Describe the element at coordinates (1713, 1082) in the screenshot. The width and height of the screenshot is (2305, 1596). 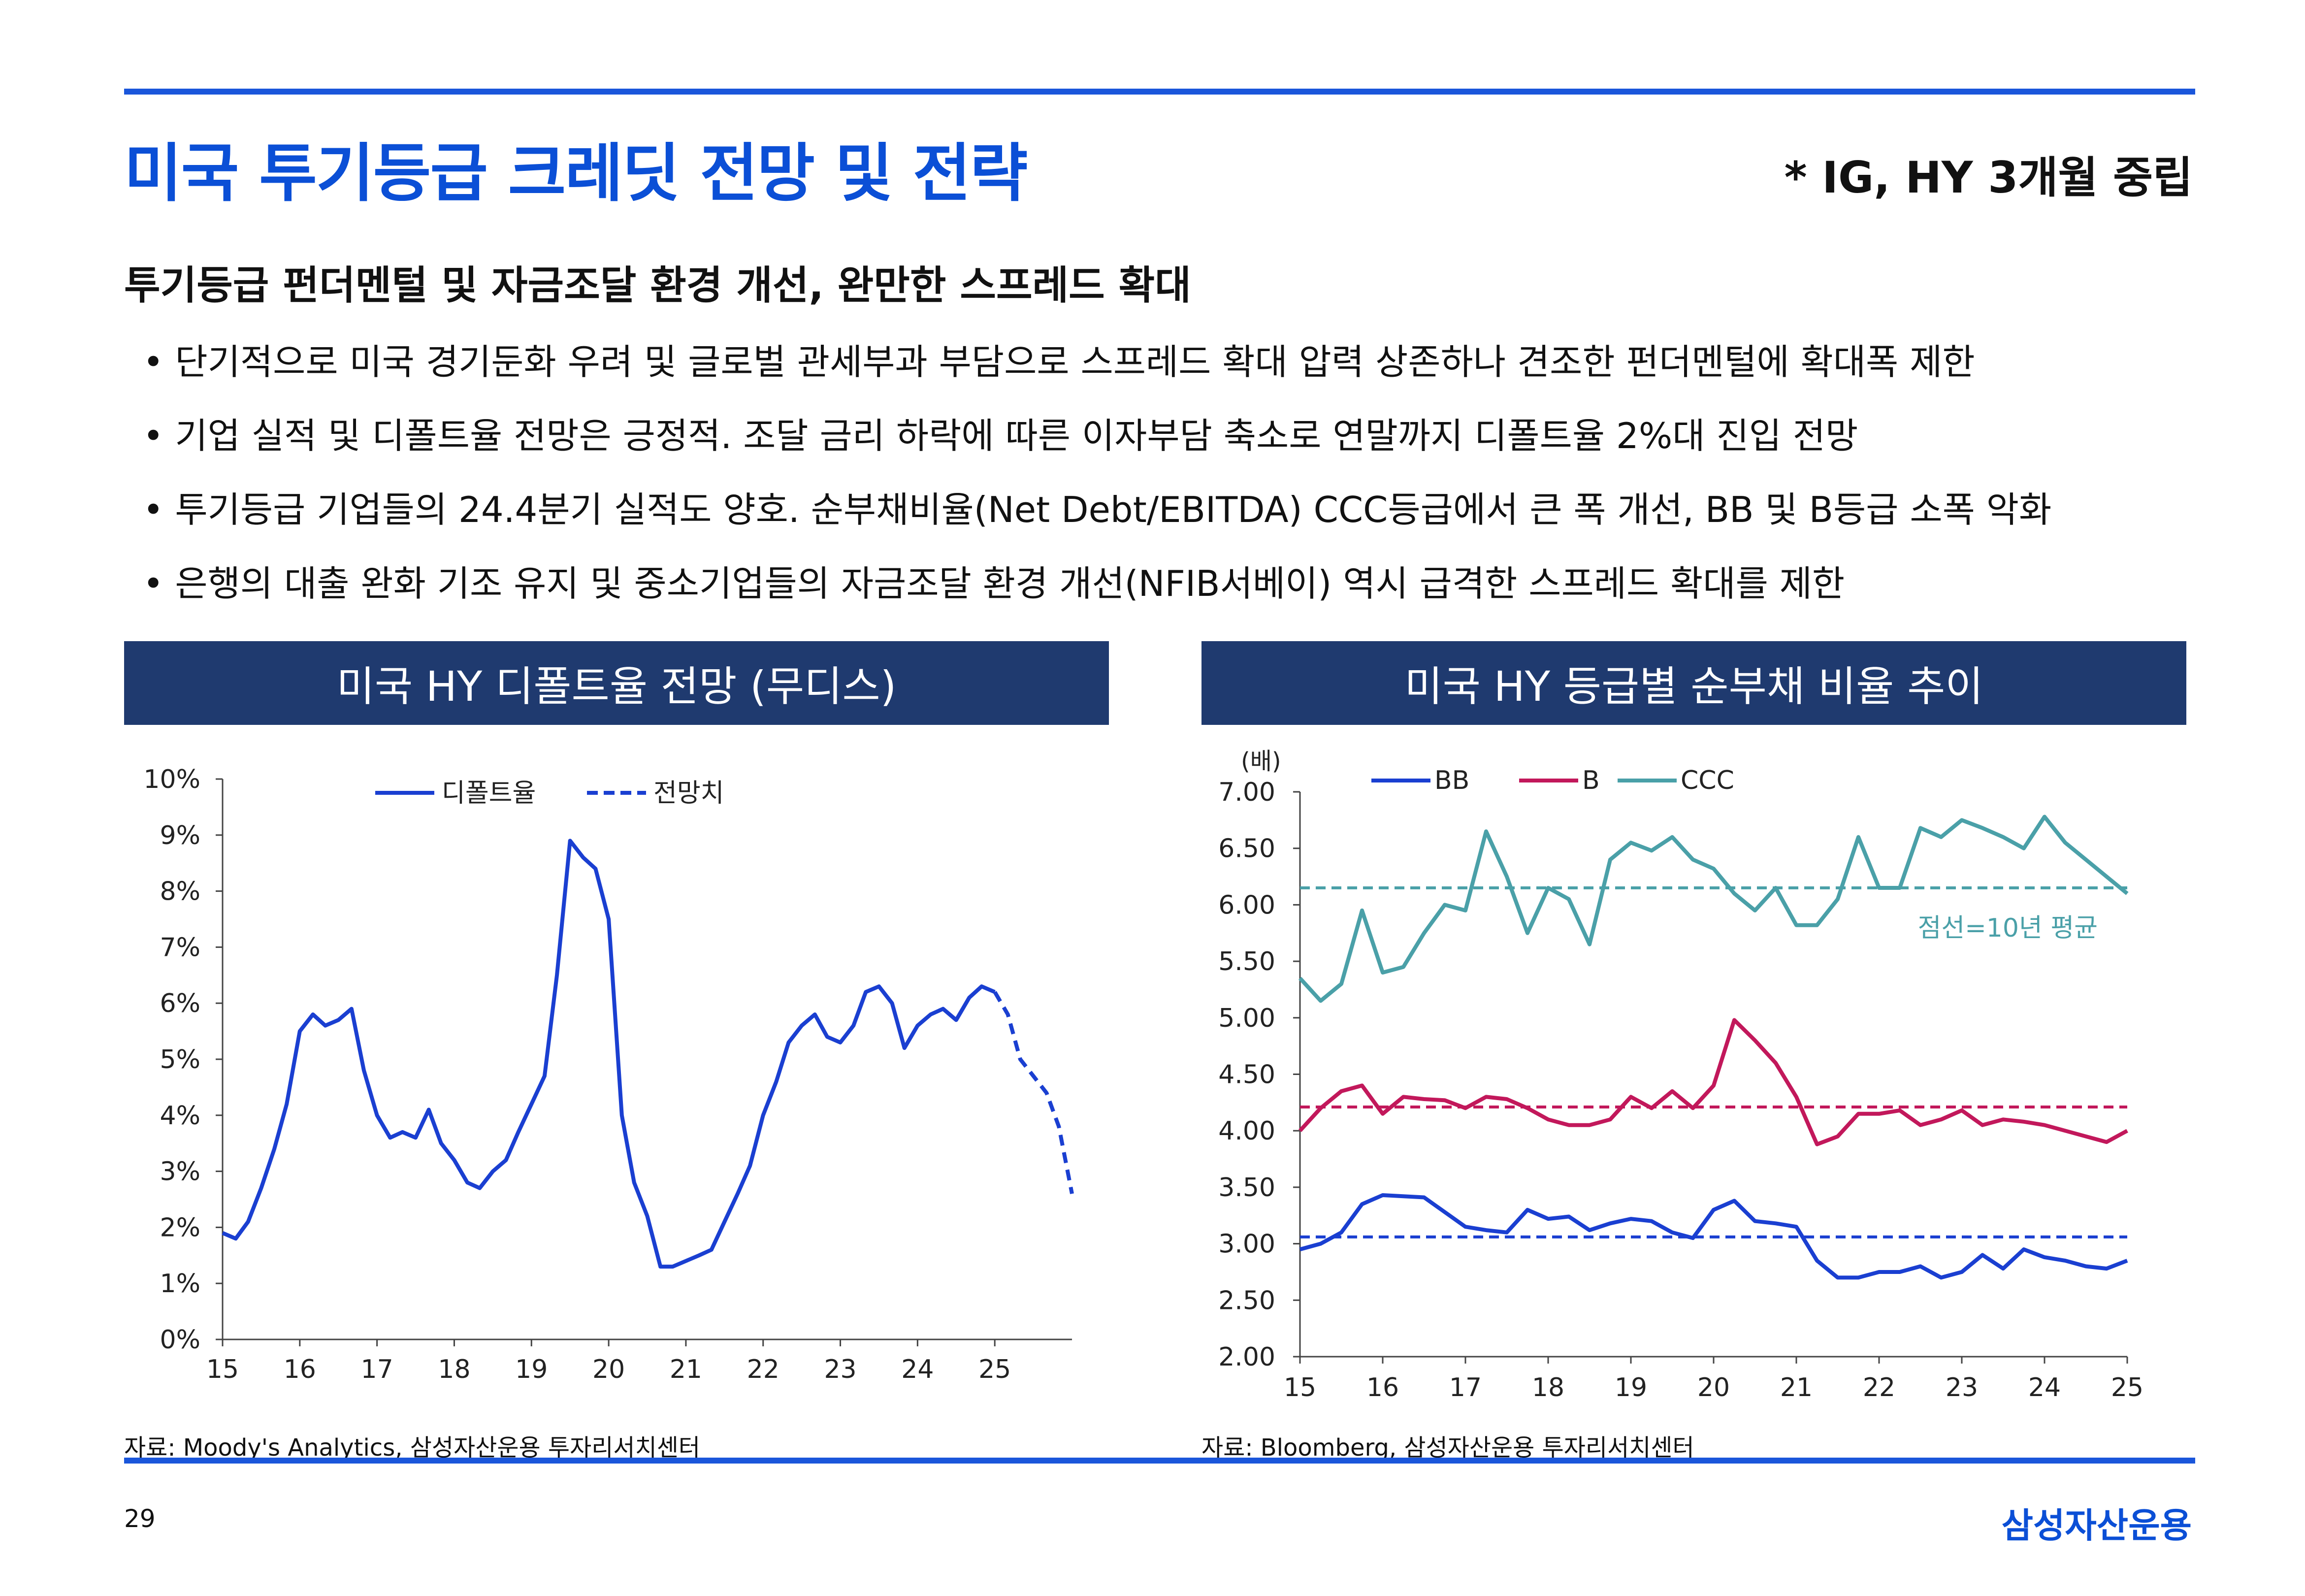
I see `series-line-B` at that location.